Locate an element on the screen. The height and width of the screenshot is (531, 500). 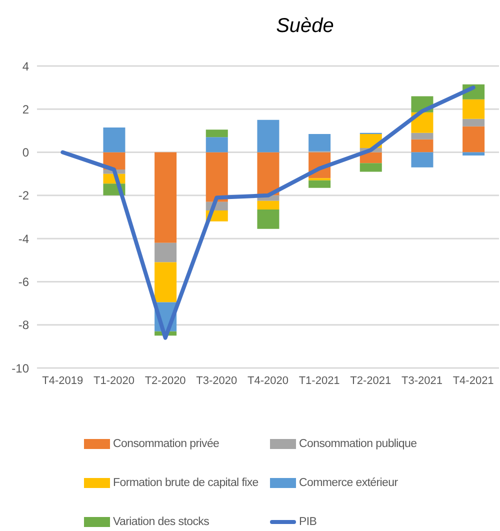
legend-label: Commerce extérieur is located at coordinates (348, 483).